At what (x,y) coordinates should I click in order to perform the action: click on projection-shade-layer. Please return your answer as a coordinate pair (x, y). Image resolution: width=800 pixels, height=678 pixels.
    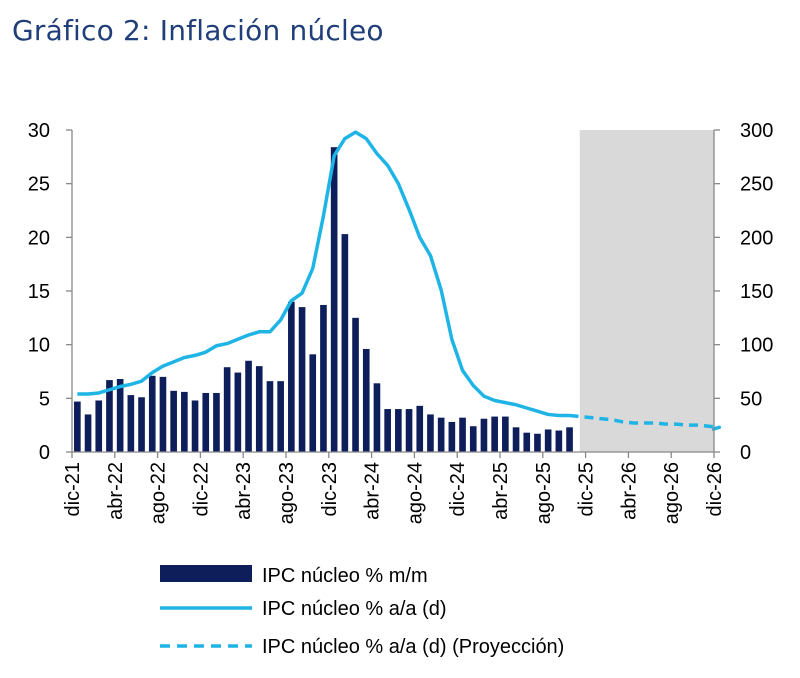
    Looking at the image, I should click on (646, 291).